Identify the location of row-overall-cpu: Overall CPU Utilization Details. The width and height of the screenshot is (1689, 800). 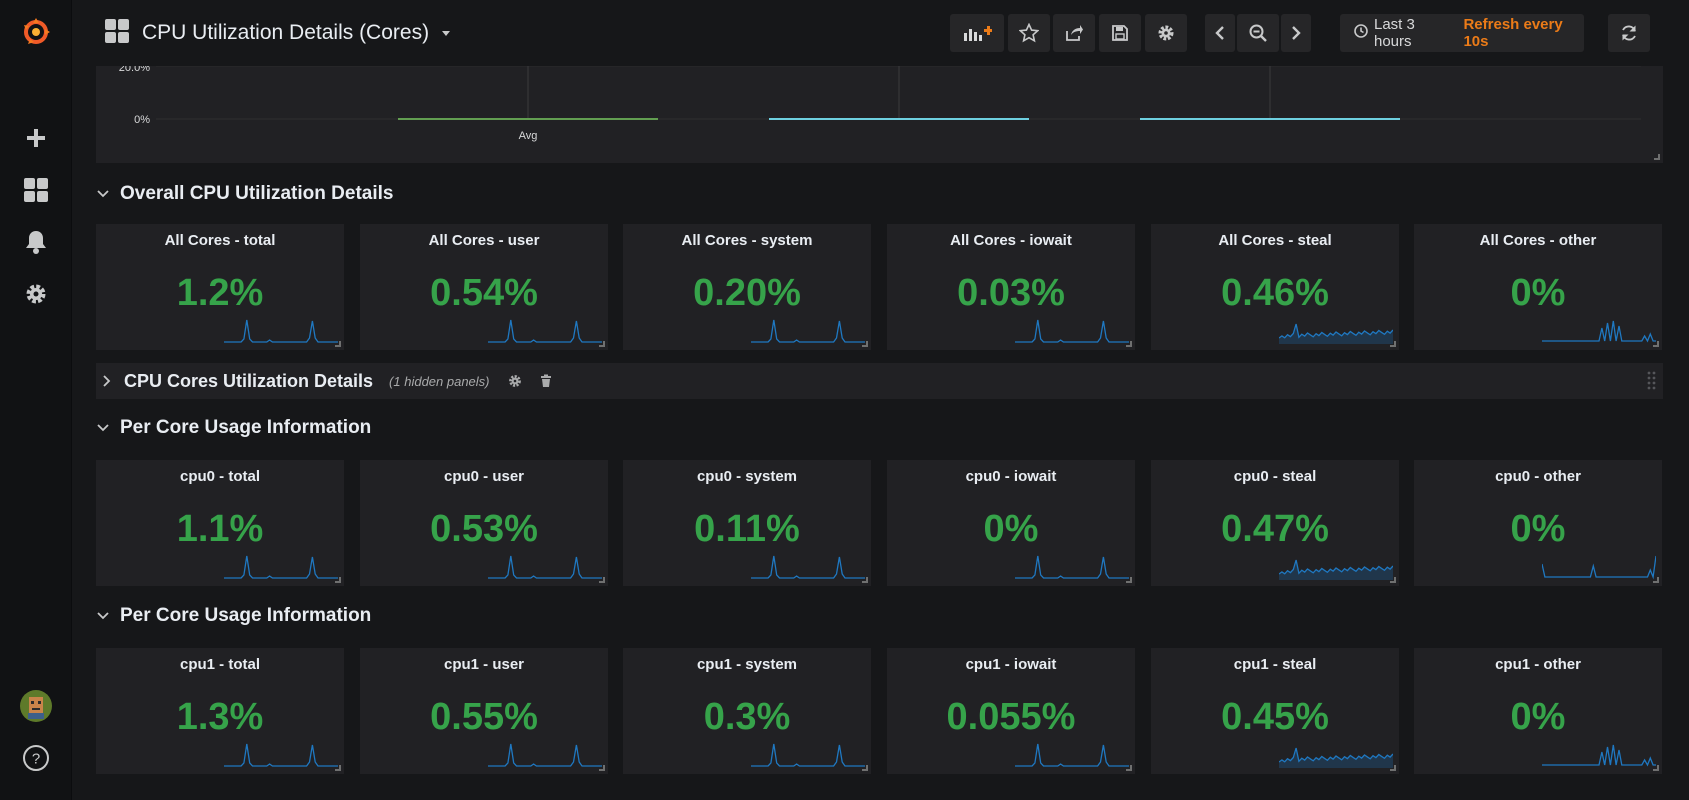
(244, 194).